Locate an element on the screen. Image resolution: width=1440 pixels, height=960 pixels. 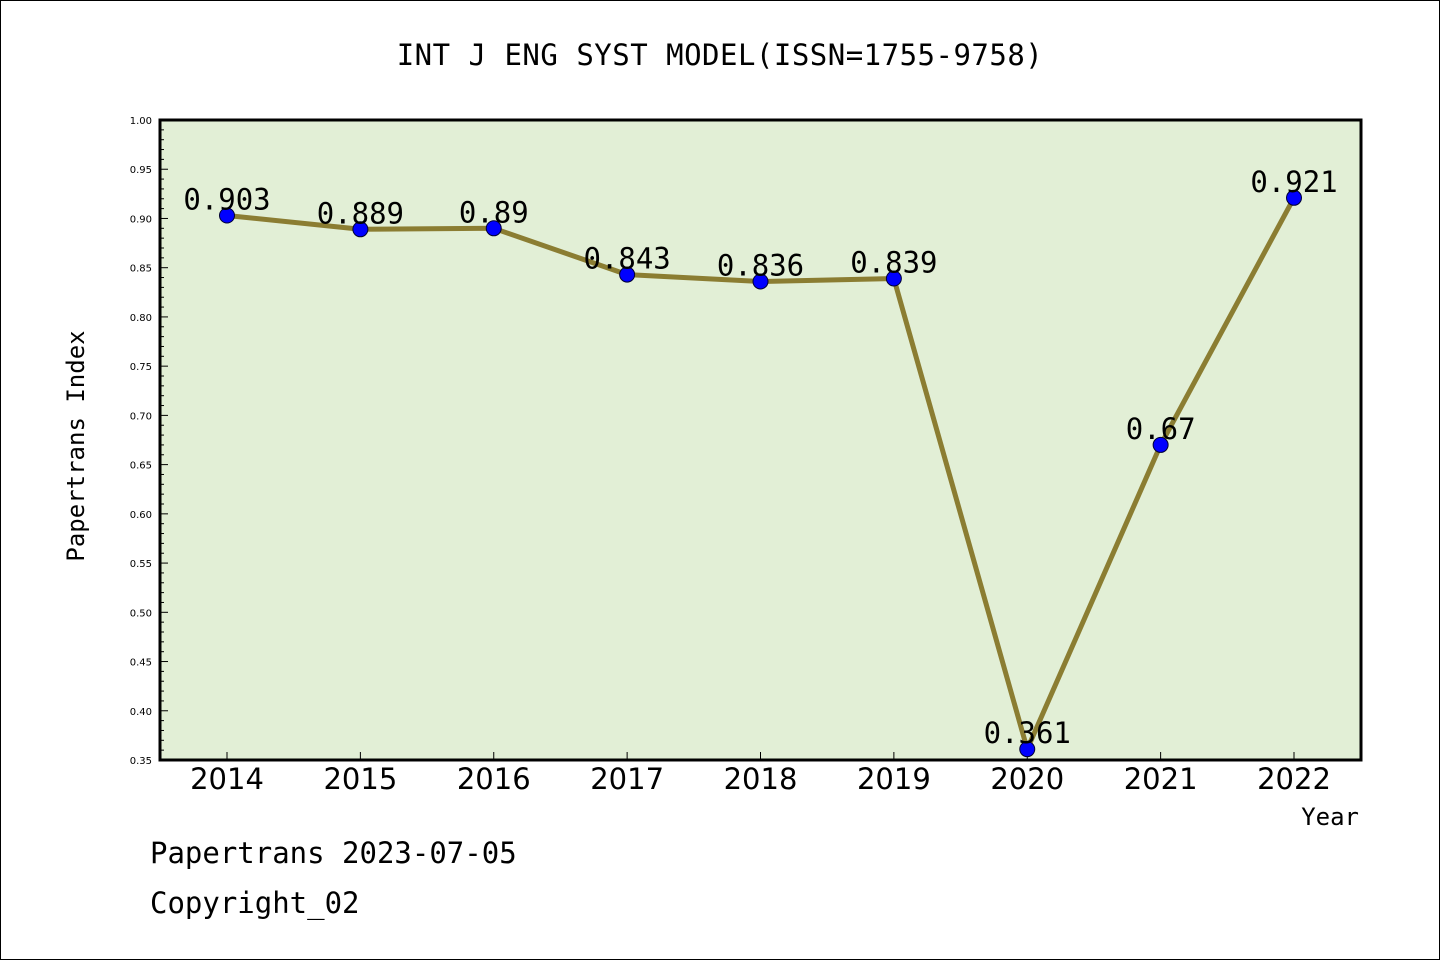
x-tick-label: 2021 is located at coordinates (1161, 779).